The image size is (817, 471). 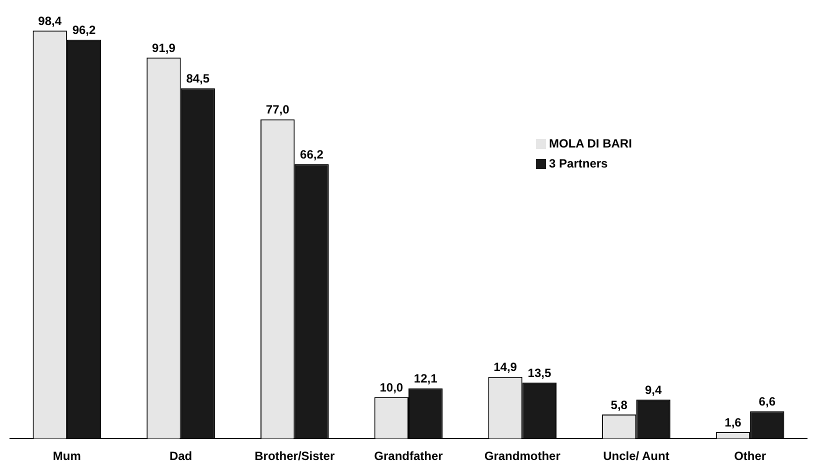 I want to click on data-label: 10,0, so click(x=392, y=387).